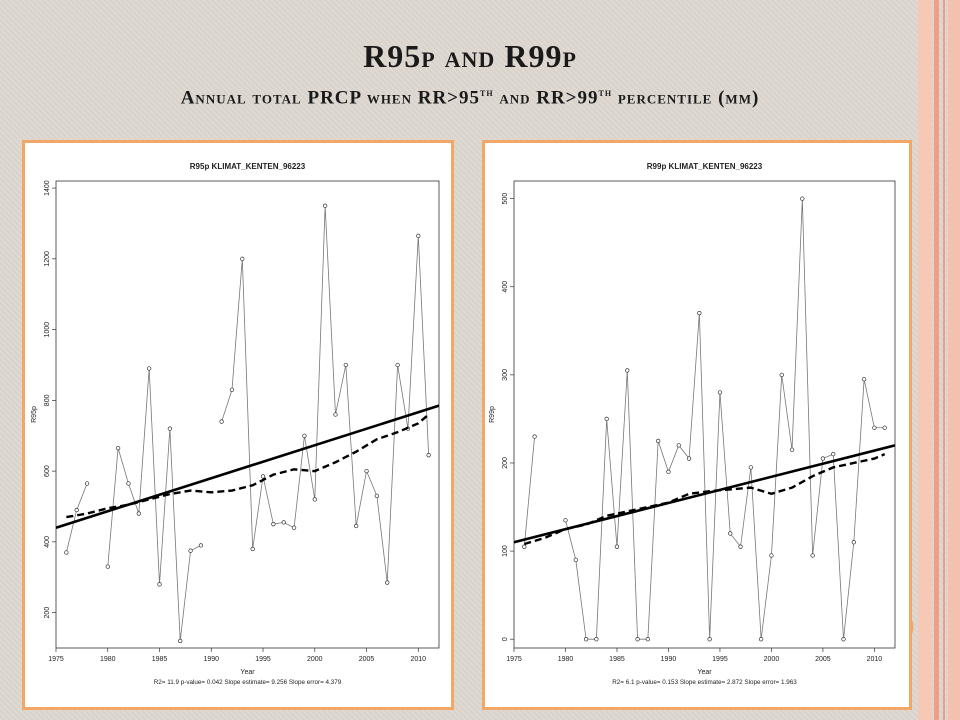 The width and height of the screenshot is (960, 720). Describe the element at coordinates (505, 375) in the screenshot. I see `y-tick-label: 300` at that location.